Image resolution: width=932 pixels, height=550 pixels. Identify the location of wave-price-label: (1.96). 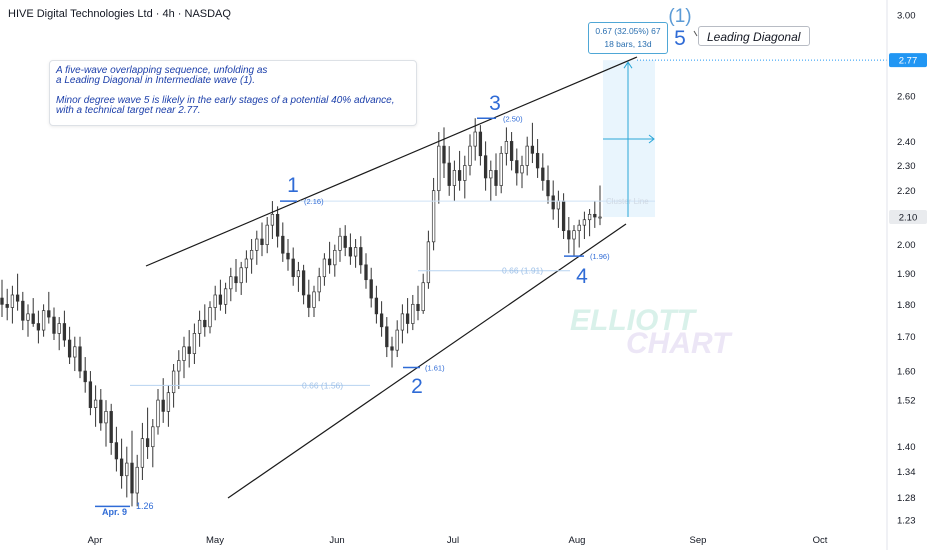
(600, 256).